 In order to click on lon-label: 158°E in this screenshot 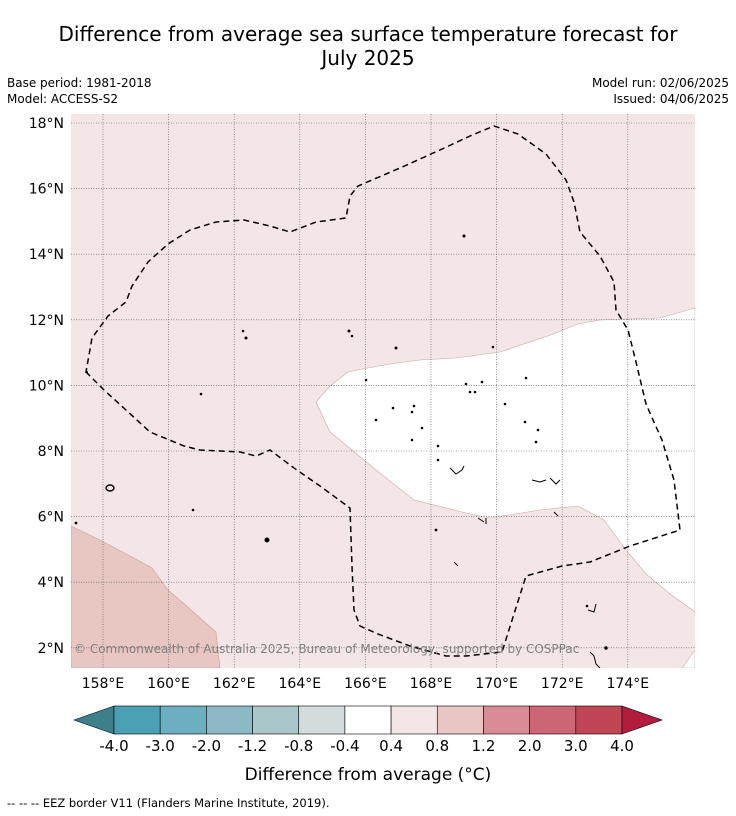, I will do `click(103, 684)`.